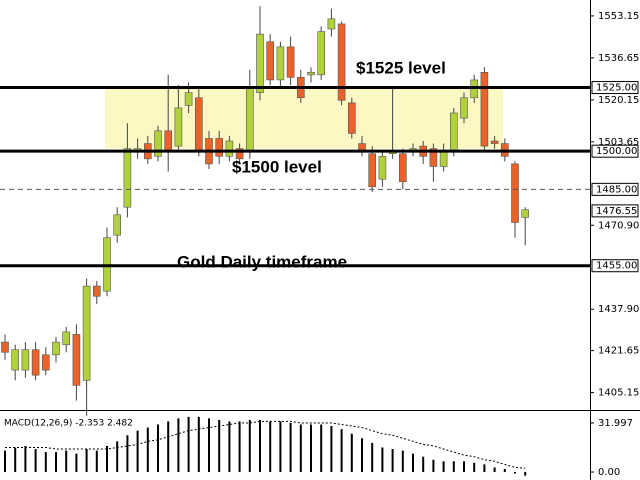 The width and height of the screenshot is (640, 480). I want to click on macd-title: MACD(12,26,9) -2.353 2.482, so click(68, 424).